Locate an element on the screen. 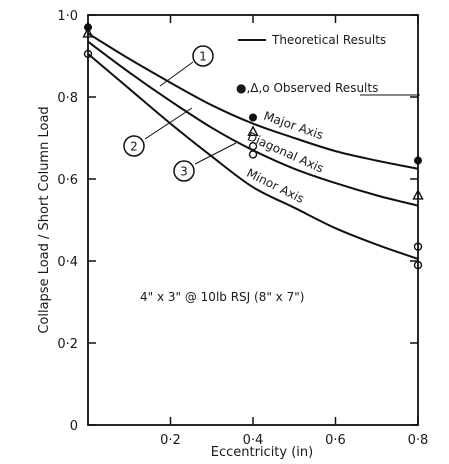 This screenshot has width=449, height=464. section-annotation: 4" x 3" @ 10lb RSJ (8" x 7") is located at coordinates (222, 297).